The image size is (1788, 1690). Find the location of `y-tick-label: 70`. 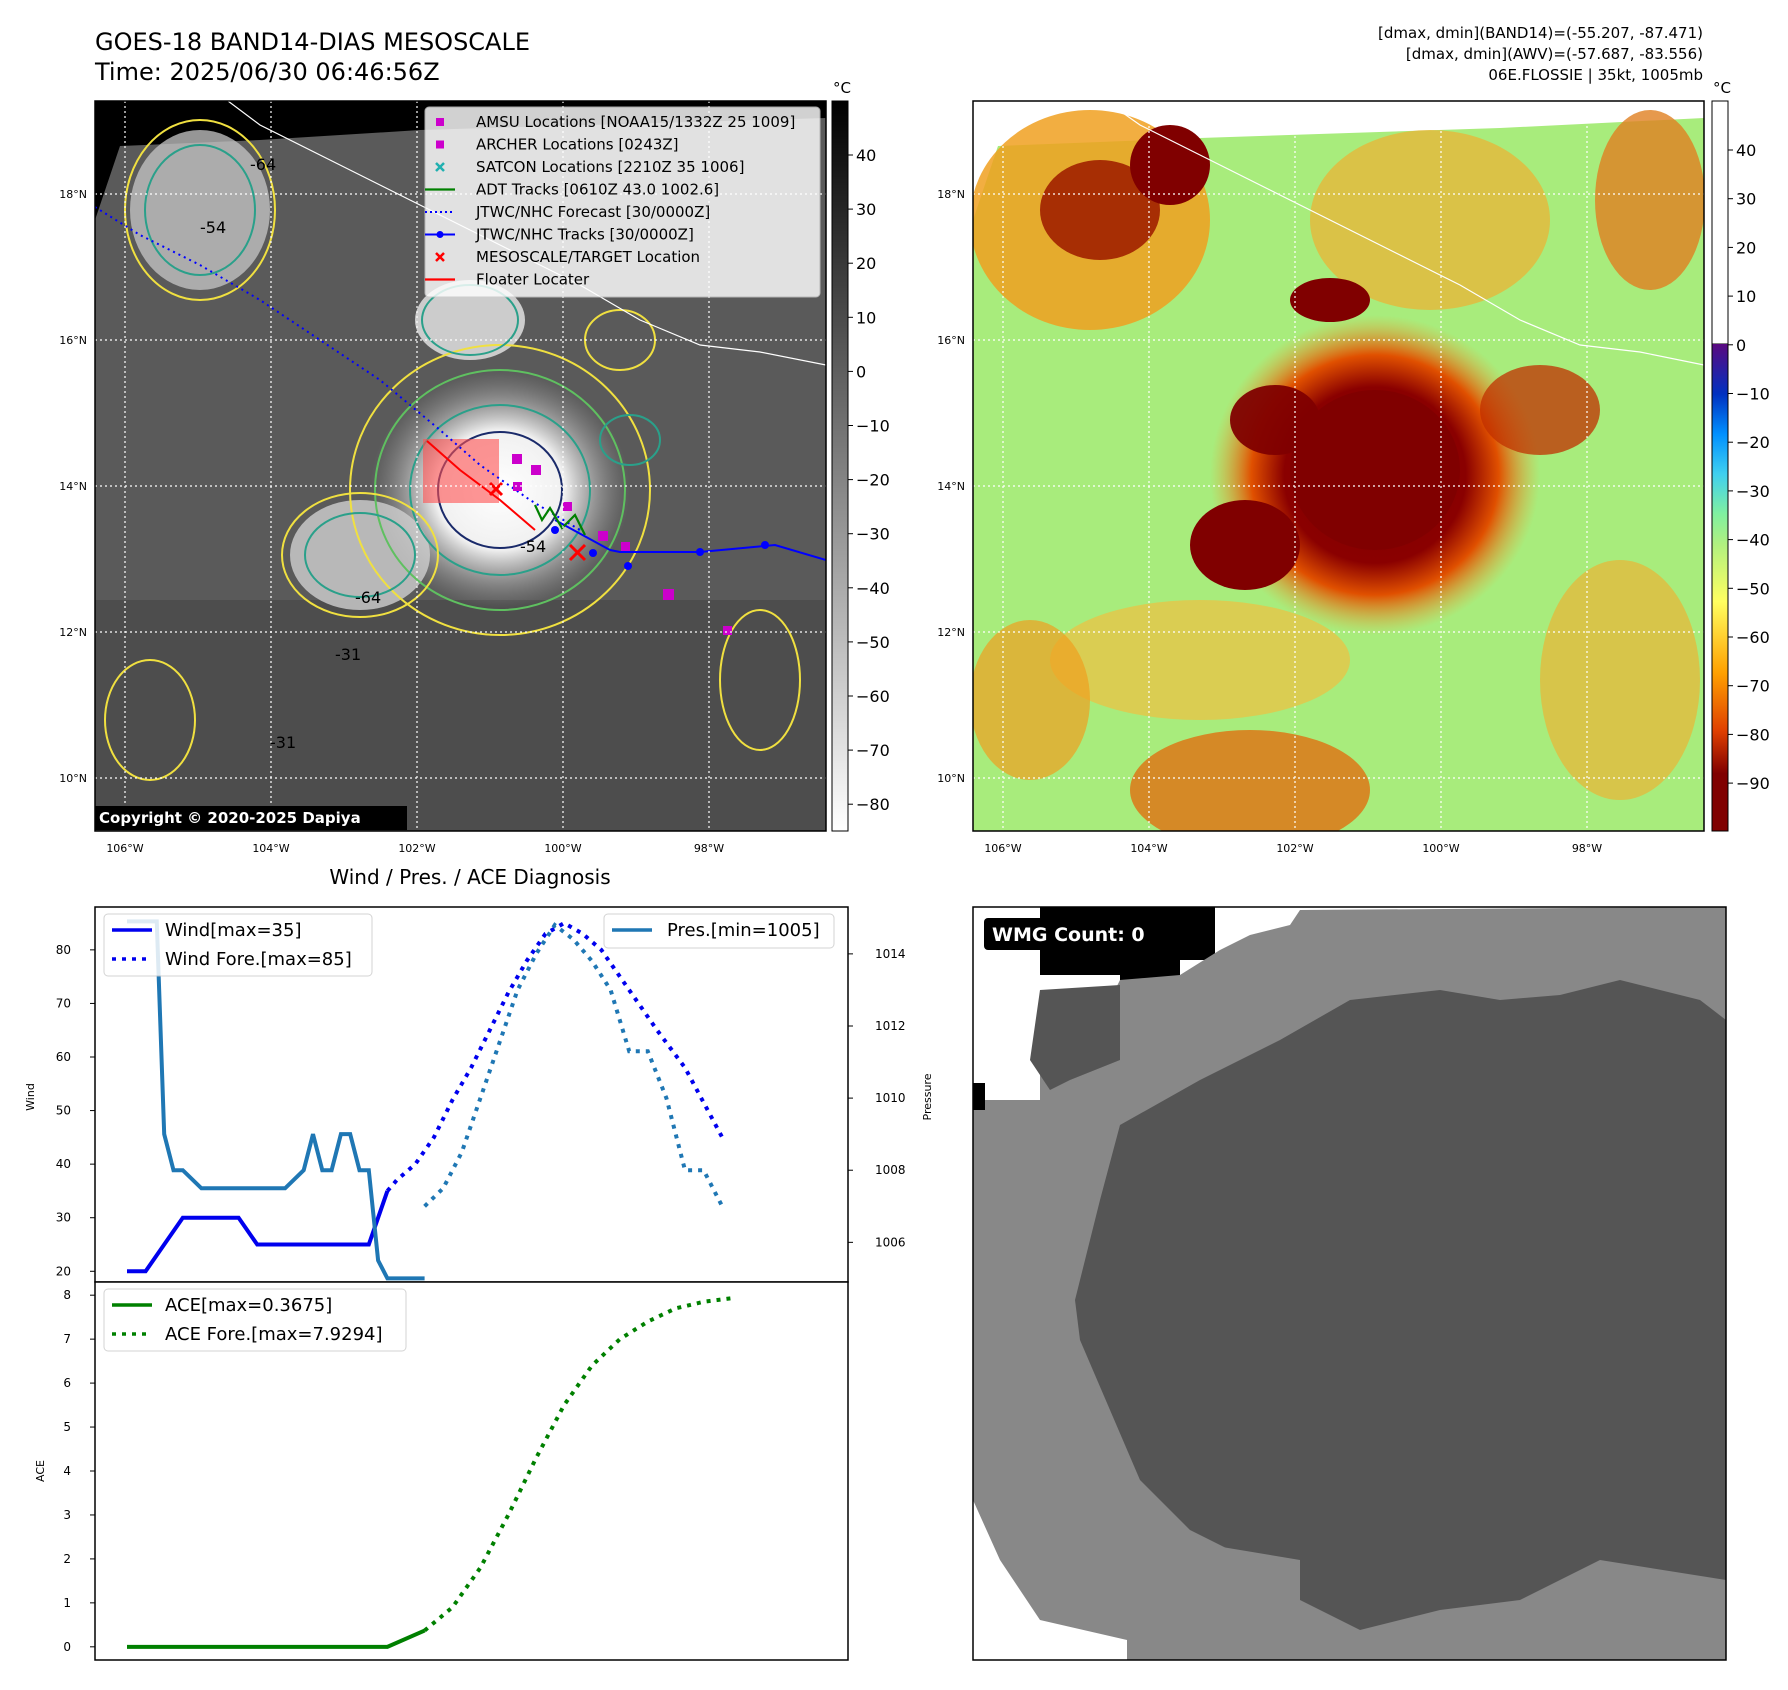

y-tick-label: 70 is located at coordinates (63, 1003).